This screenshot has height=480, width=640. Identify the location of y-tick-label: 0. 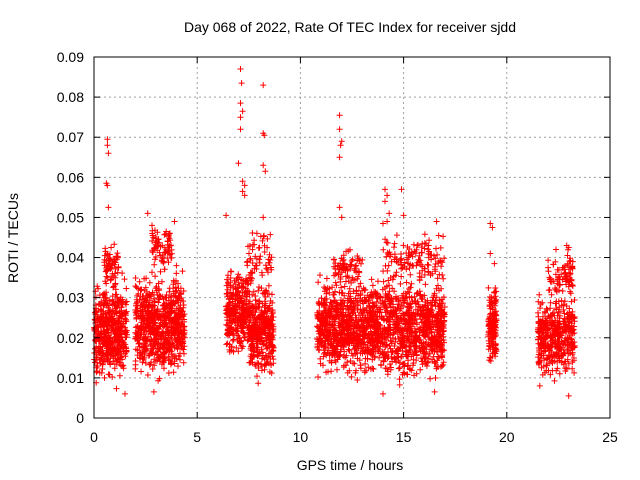
(80, 418).